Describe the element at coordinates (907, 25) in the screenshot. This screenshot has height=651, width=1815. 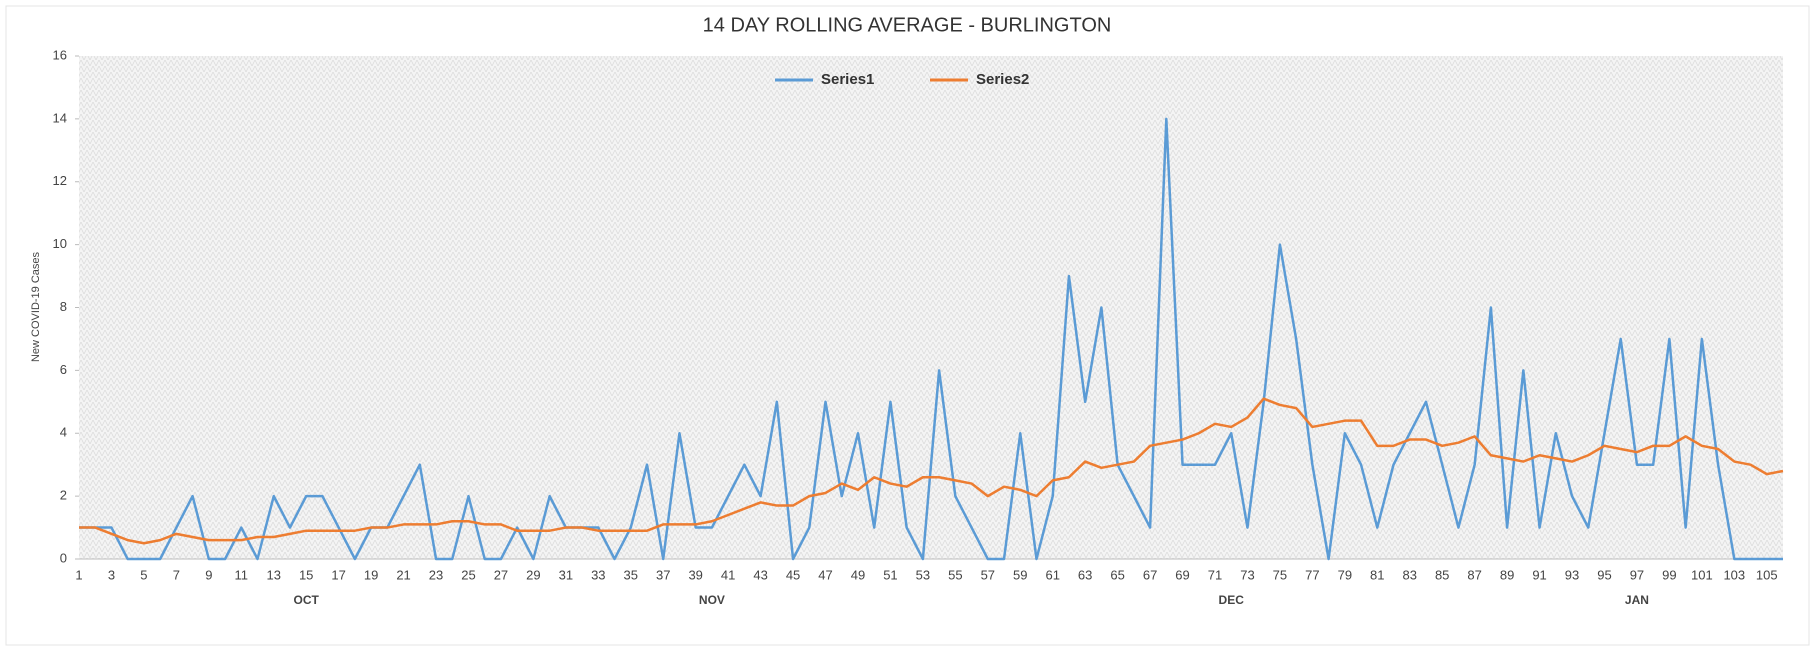
I see `chart-title: 14 DAY ROLLING AVERAGE - BURLINGTON` at that location.